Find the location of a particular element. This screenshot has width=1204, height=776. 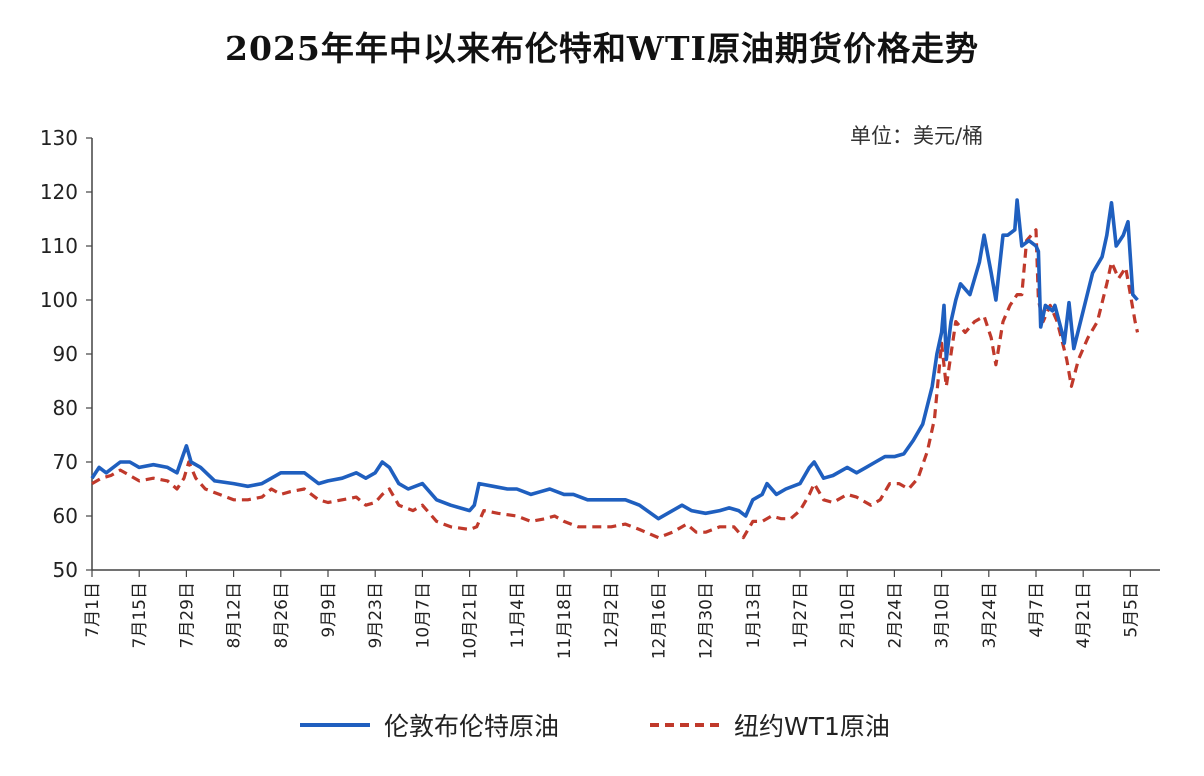

x-tick-label: 2月24日 is located at coordinates (895, 615).